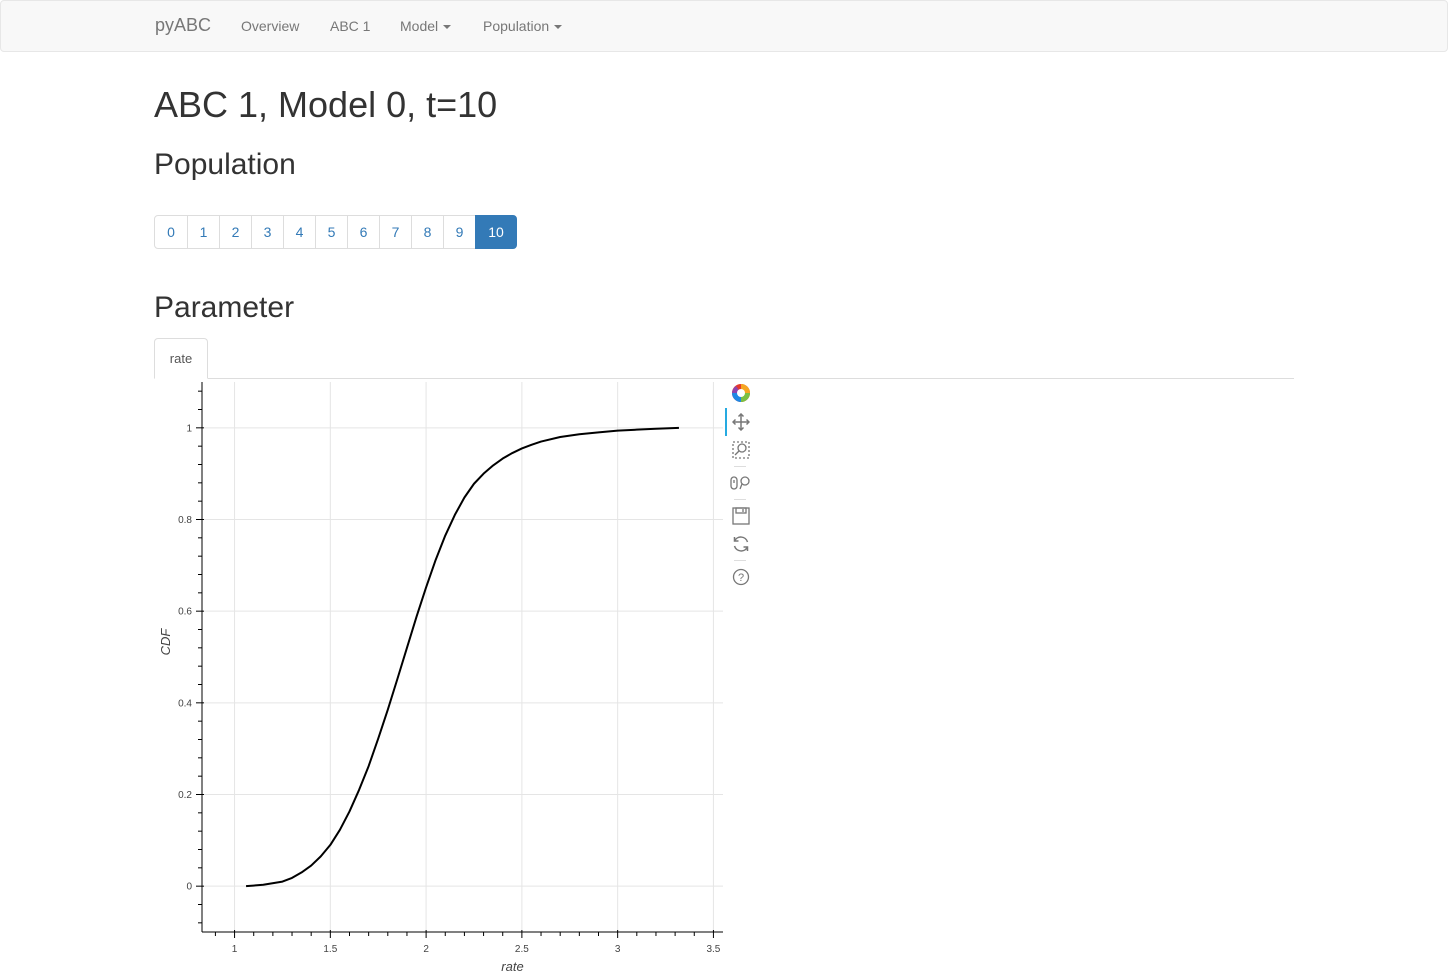 Image resolution: width=1448 pixels, height=973 pixels. What do you see at coordinates (426, 949) in the screenshot?
I see `x-tick-label: 2` at bounding box center [426, 949].